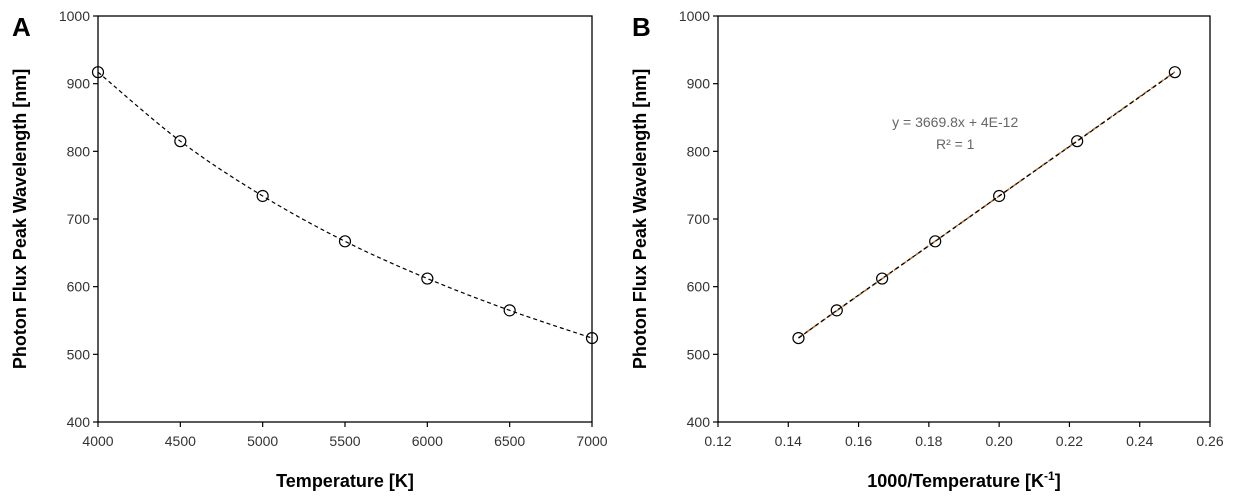  I want to click on x-tick-label: 0.14, so click(788, 441).